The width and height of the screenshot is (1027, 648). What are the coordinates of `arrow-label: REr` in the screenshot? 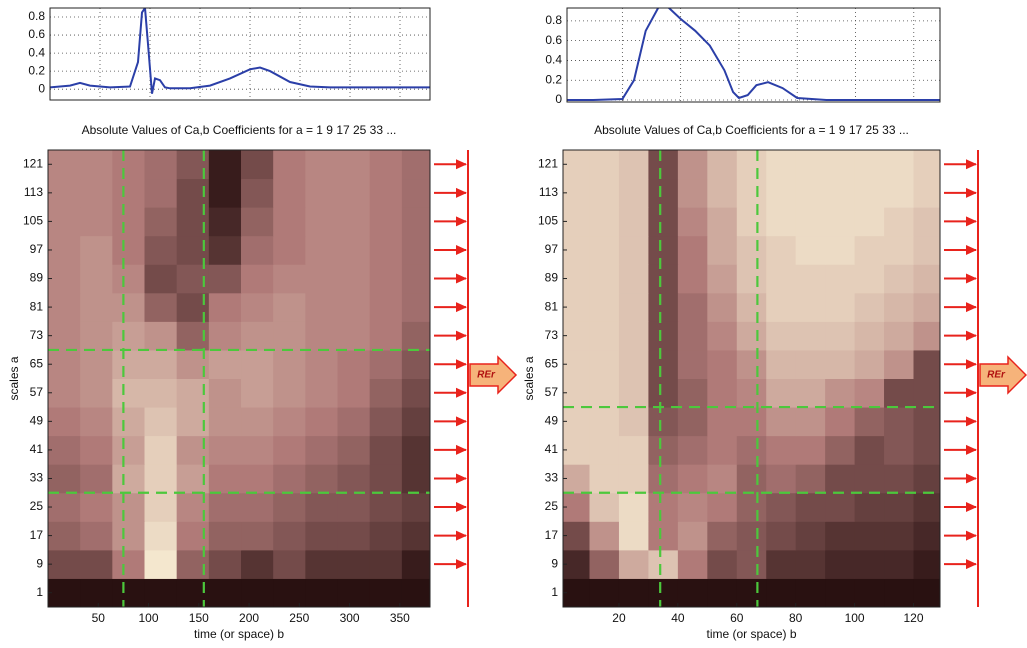 It's located at (486, 375).